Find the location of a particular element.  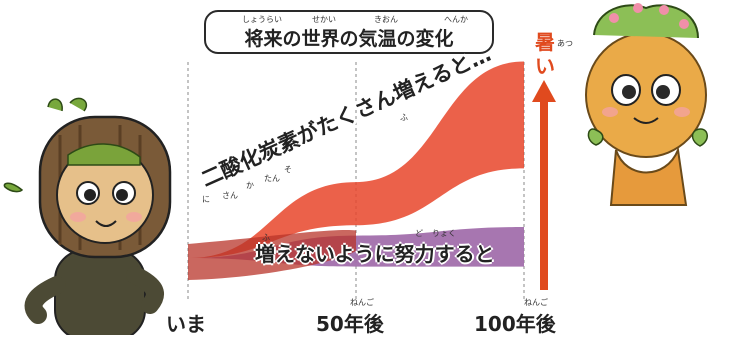

arrow-layer is located at coordinates (544, 185).